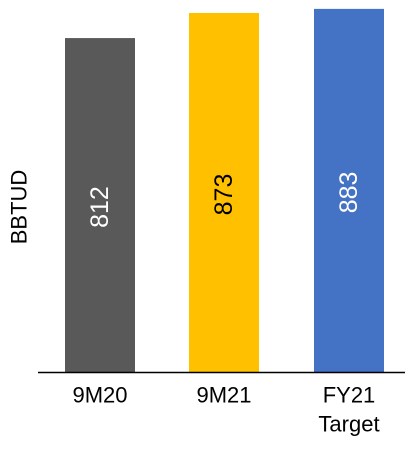 The width and height of the screenshot is (411, 450). I want to click on data-label-1: 873, so click(224, 195).